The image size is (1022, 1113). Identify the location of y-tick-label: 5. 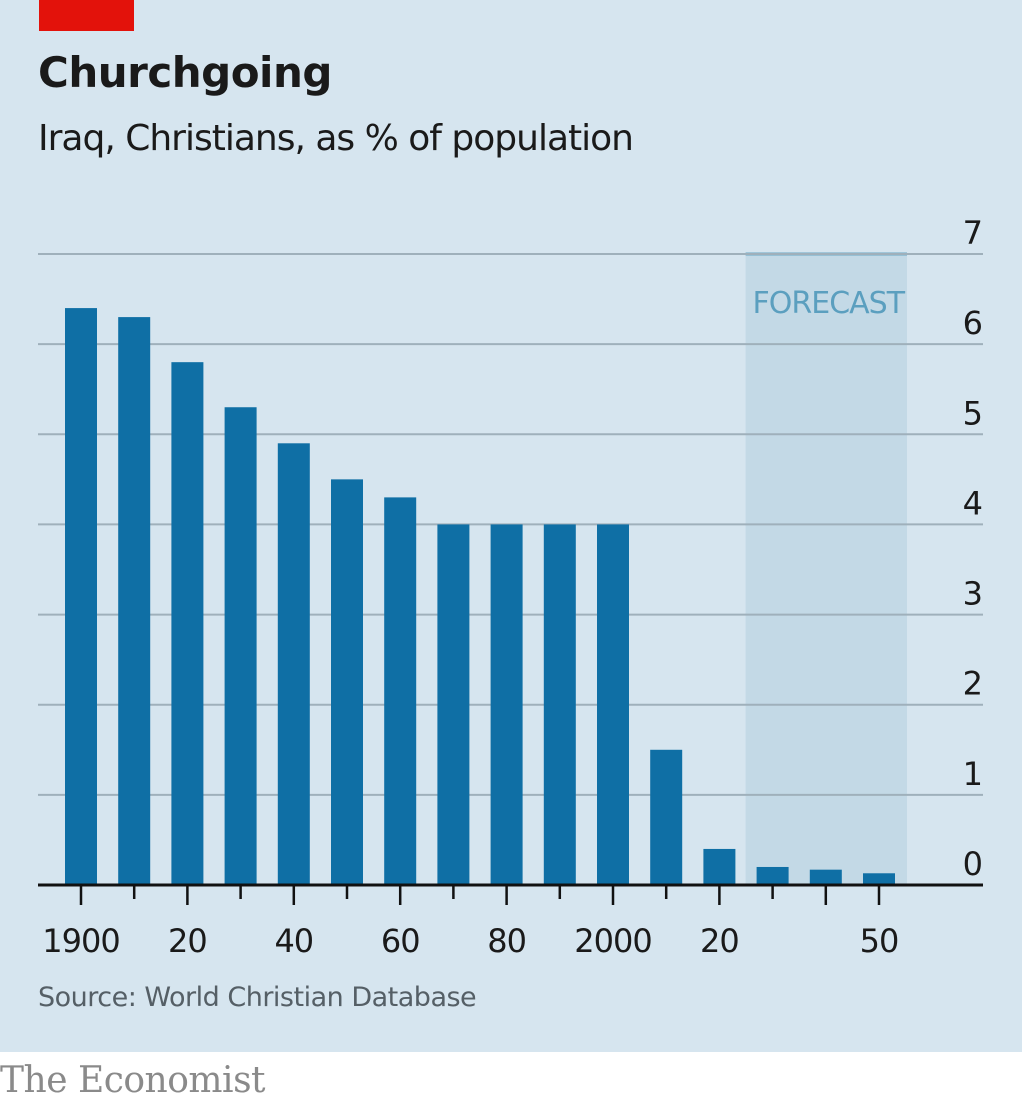
(973, 413).